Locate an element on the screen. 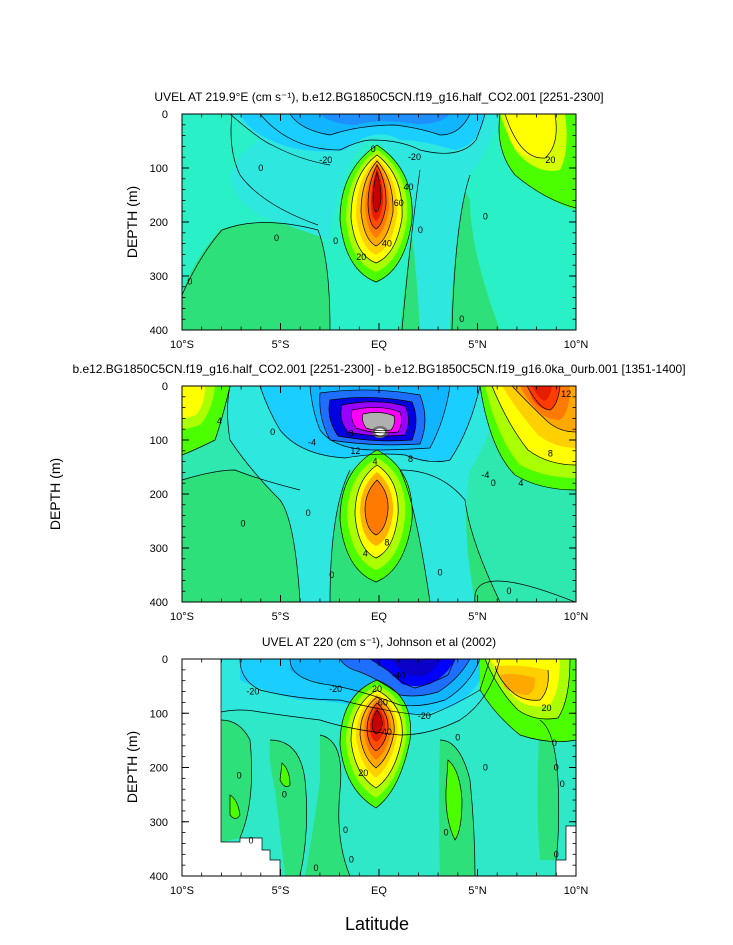 Image resolution: width=733 pixels, height=945 pixels. panel-3-contour-fill is located at coordinates (379, 767).